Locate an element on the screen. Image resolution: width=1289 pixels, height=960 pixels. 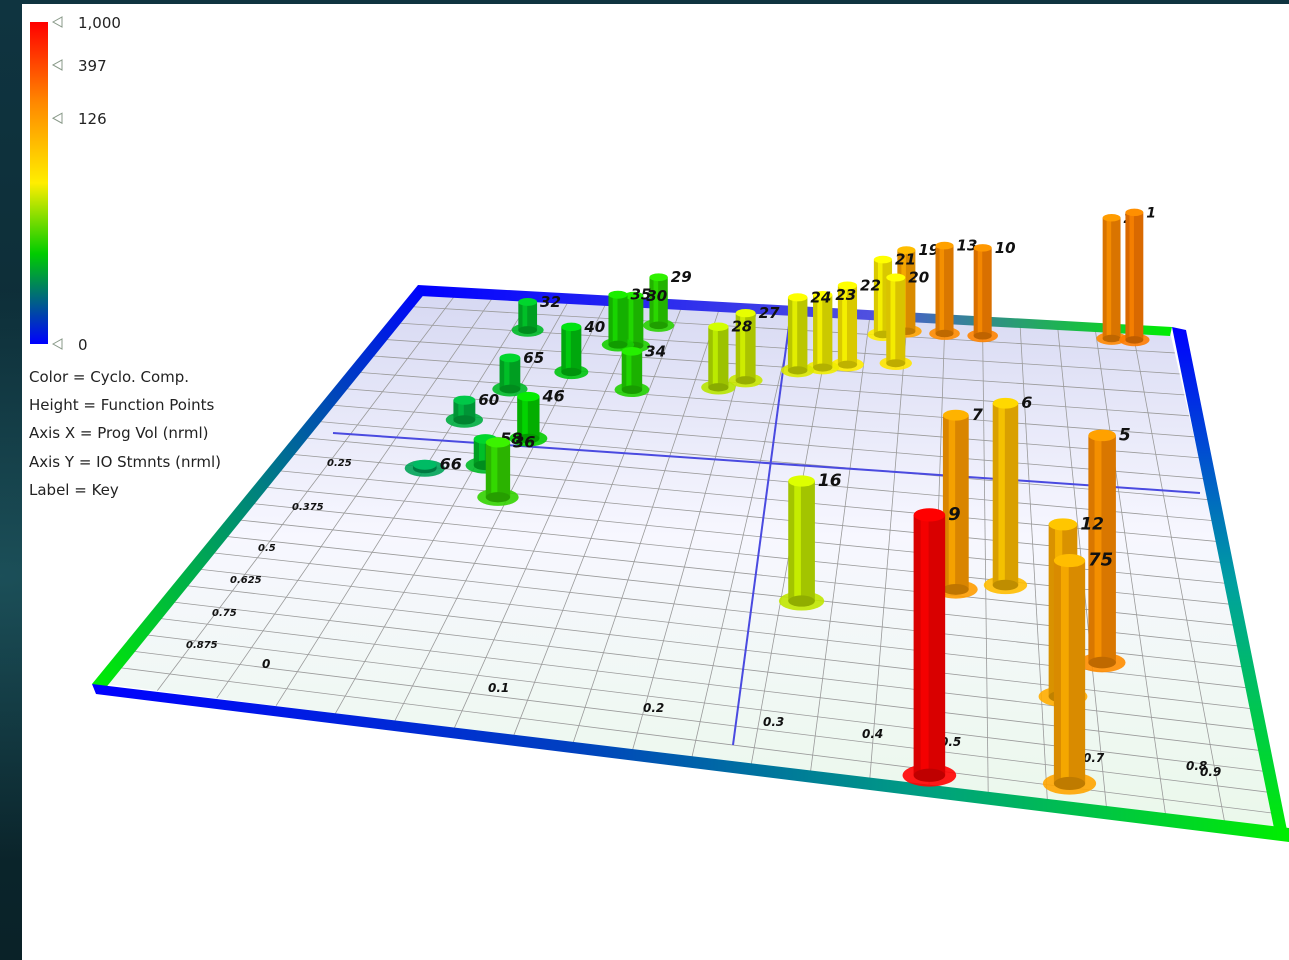
legend-label-line: Label = Key is located at coordinates (74, 490).